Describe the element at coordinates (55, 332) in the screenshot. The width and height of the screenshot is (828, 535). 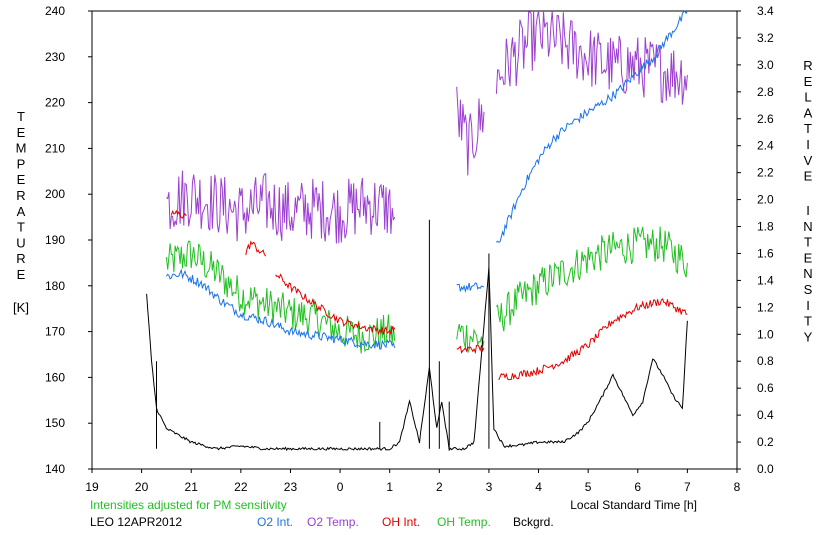
I see `left-tick-label: 170` at that location.